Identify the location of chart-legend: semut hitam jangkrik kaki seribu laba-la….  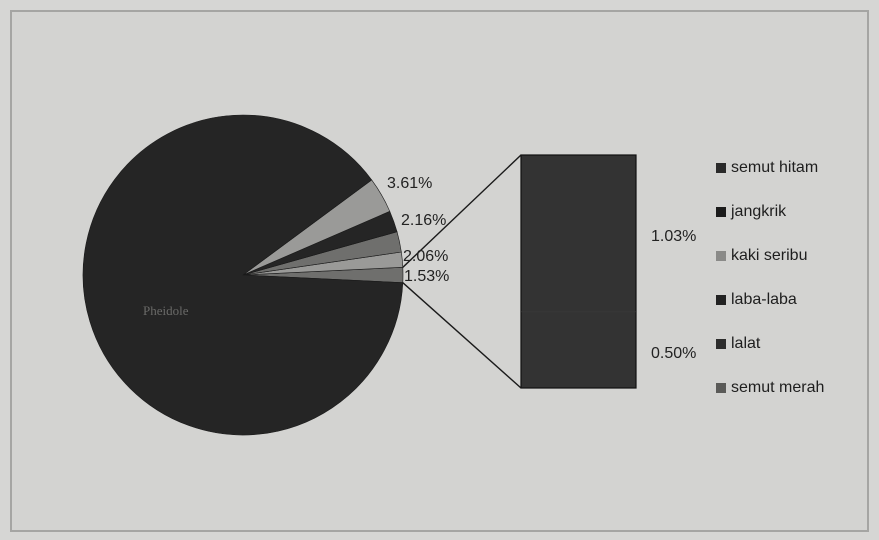
(796, 278).